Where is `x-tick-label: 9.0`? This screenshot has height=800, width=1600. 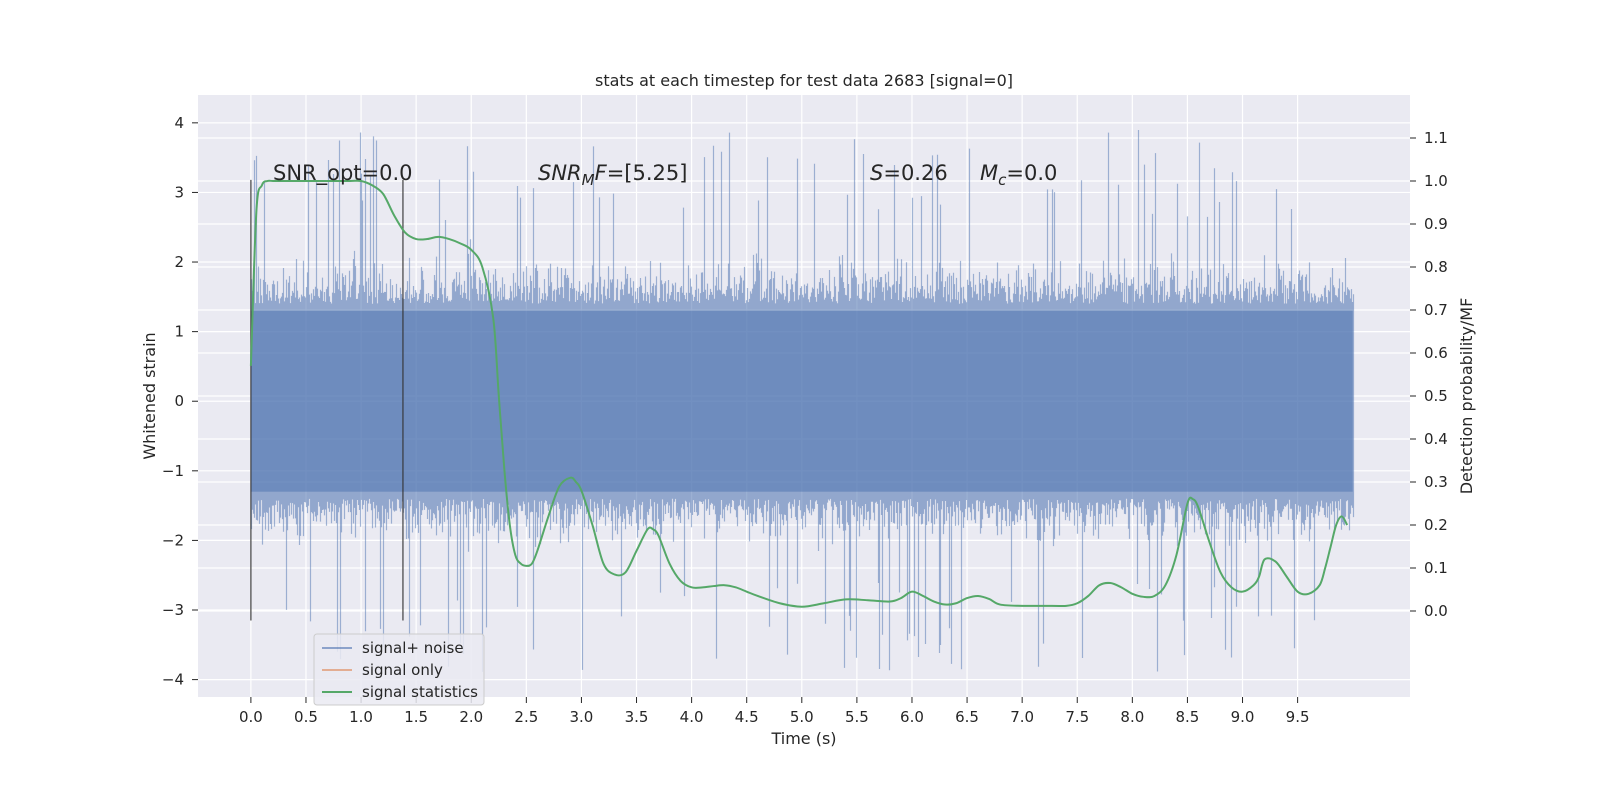 x-tick-label: 9.0 is located at coordinates (1243, 717).